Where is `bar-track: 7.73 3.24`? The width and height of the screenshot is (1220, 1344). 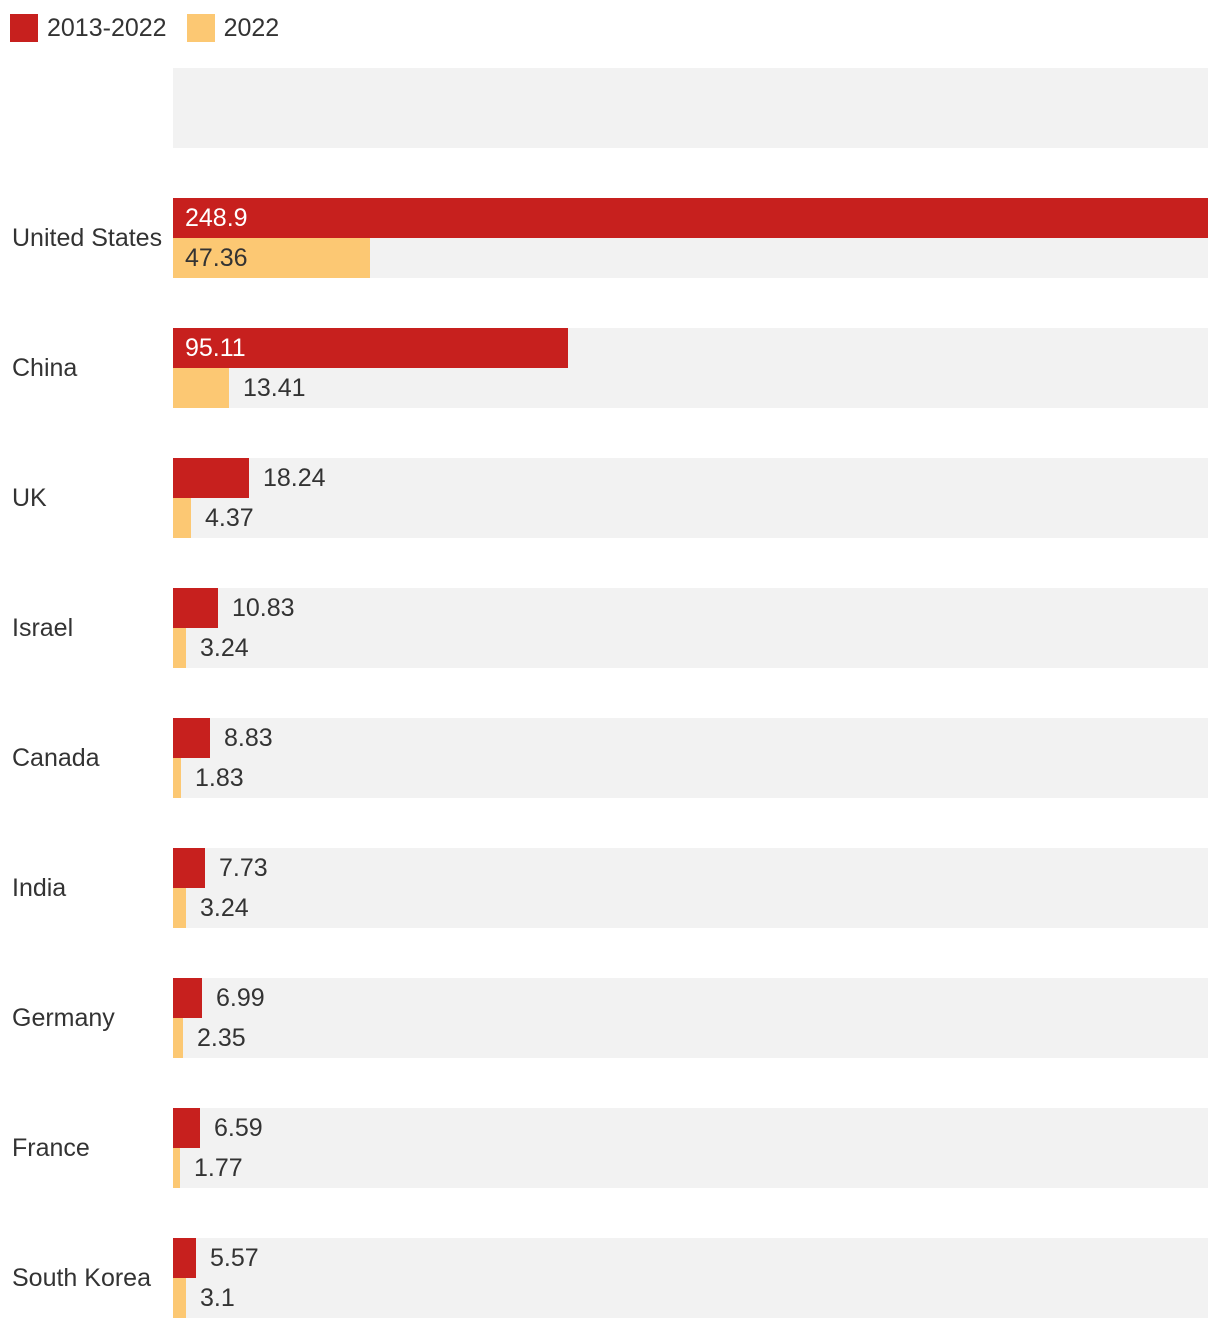
bar-track: 7.73 3.24 is located at coordinates (690, 888).